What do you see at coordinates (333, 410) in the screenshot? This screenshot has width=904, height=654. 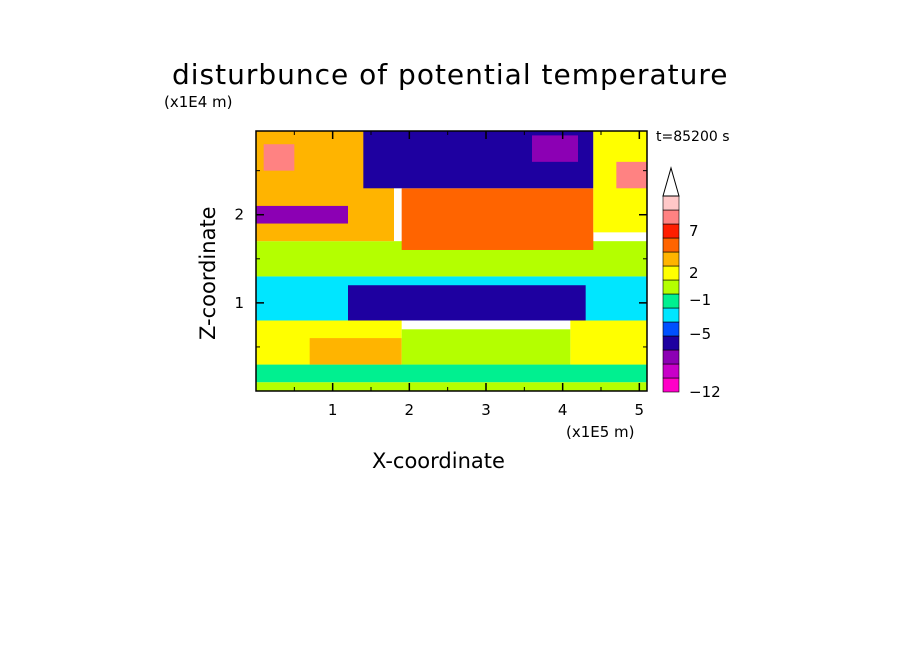 I see `x-tick-label-1: 1` at bounding box center [333, 410].